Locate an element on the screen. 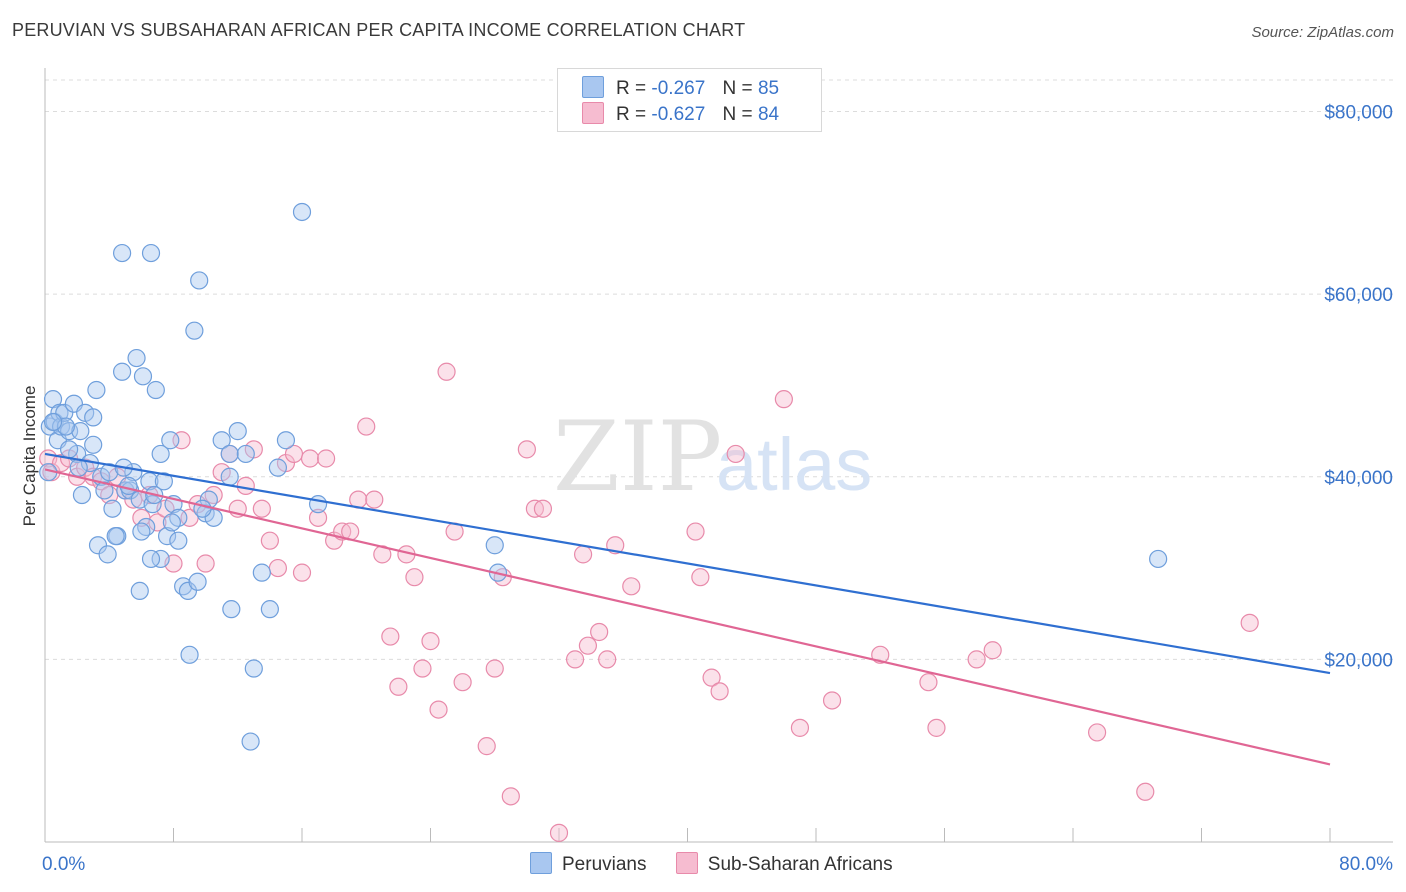  y-tick-label: $20,000 is located at coordinates (1358, 660).